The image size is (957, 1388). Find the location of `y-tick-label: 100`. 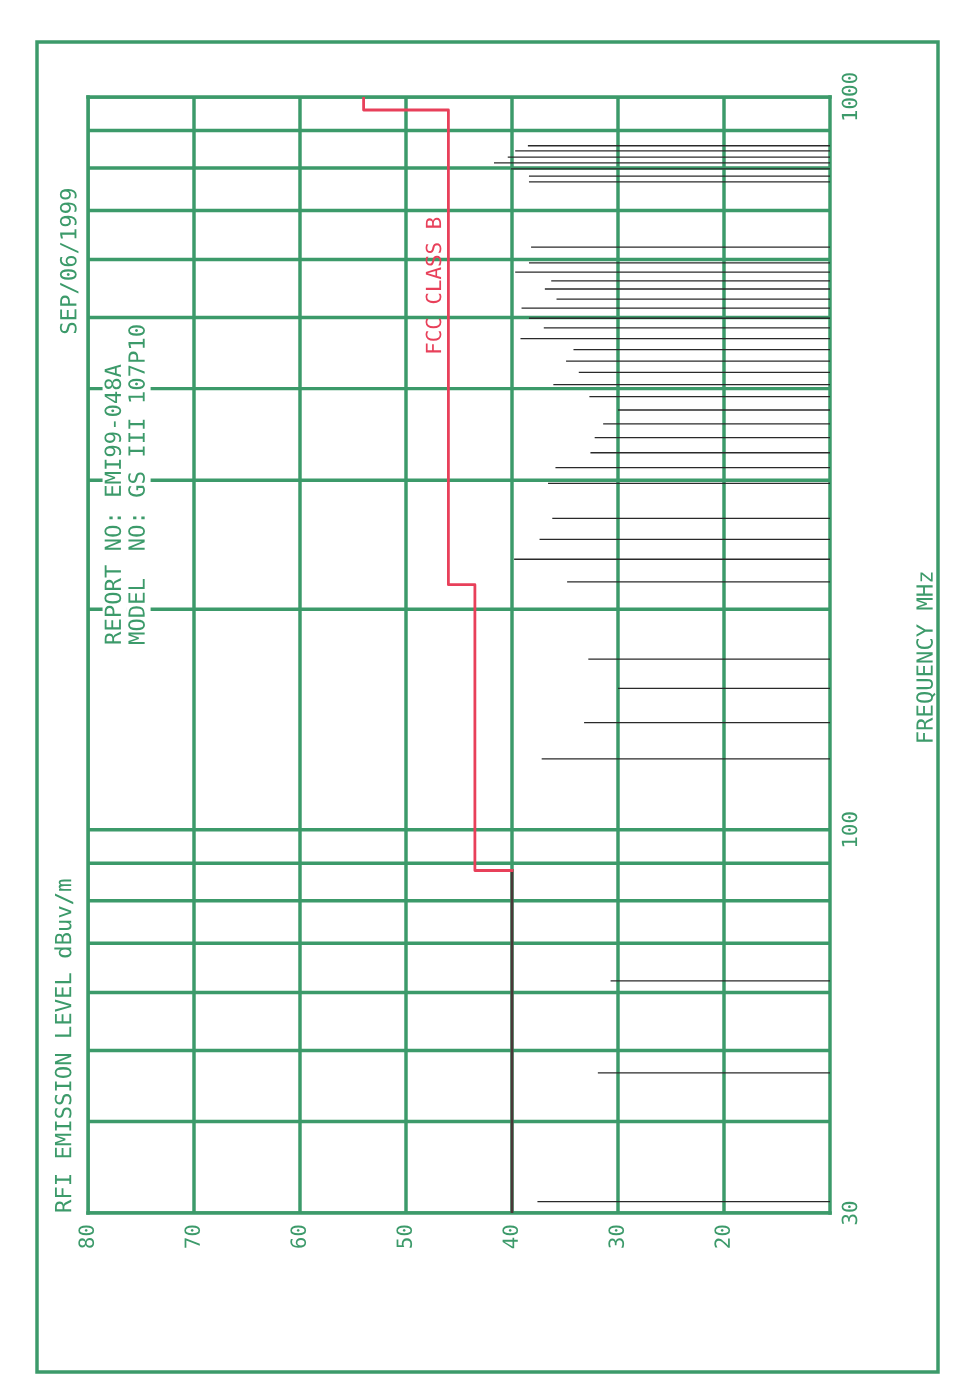

y-tick-label: 100 is located at coordinates (849, 829).